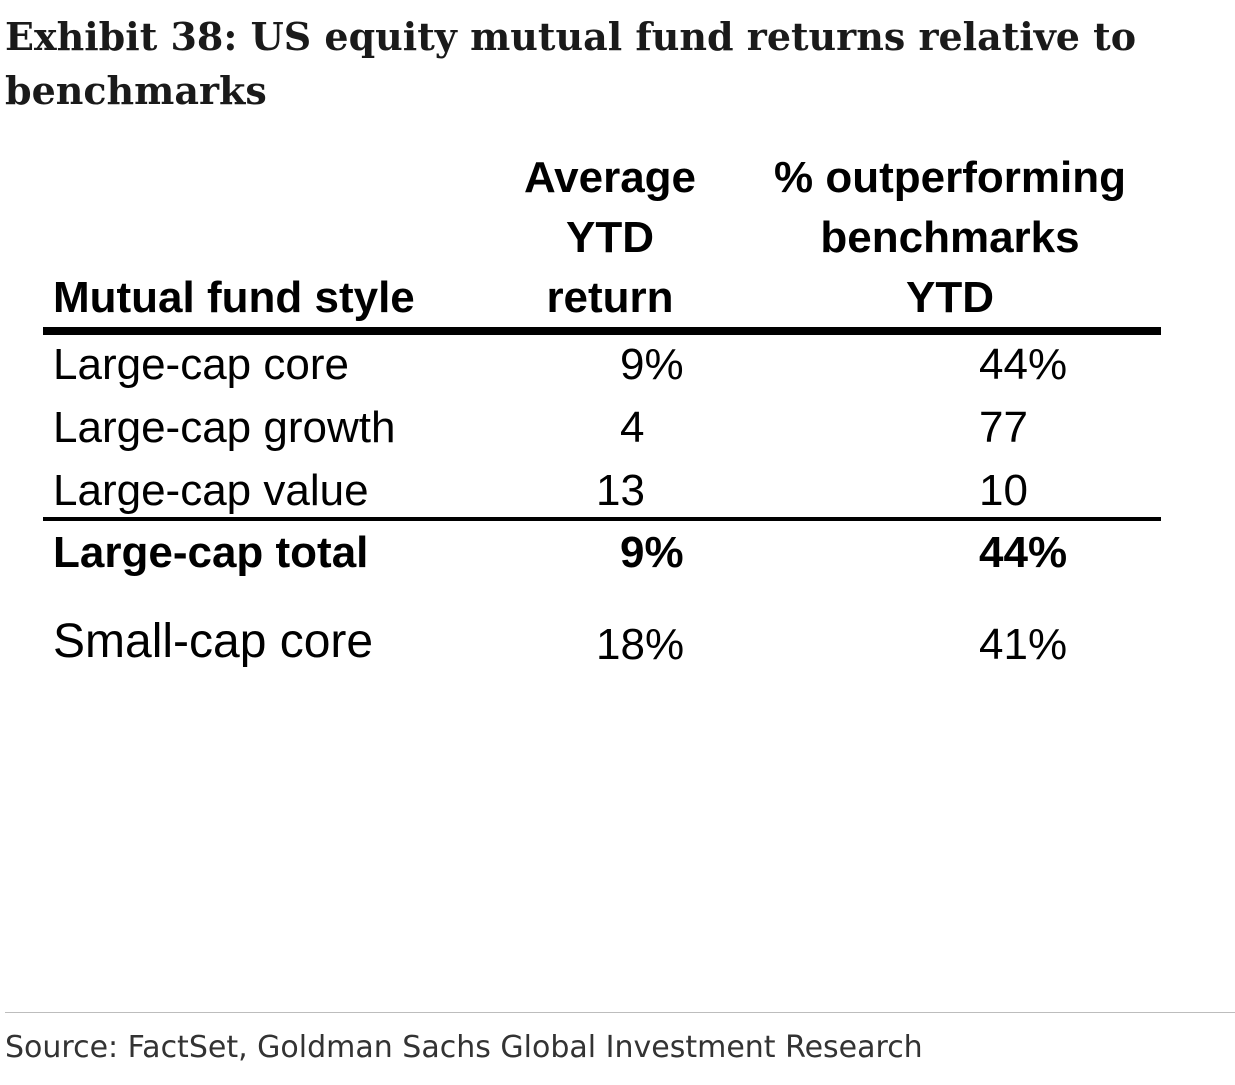 The image size is (1235, 1085). Describe the element at coordinates (201, 364) in the screenshot. I see `row-label-large-cap-core: Large-cap core` at that location.